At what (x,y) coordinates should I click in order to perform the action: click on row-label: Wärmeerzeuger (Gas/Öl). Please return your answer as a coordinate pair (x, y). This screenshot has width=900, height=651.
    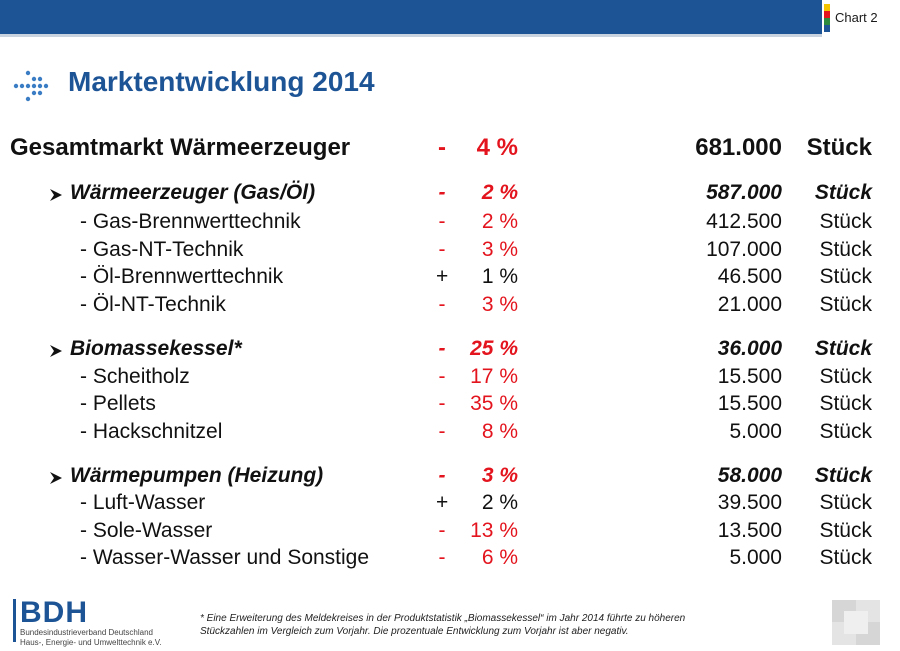
    Looking at the image, I should click on (193, 192).